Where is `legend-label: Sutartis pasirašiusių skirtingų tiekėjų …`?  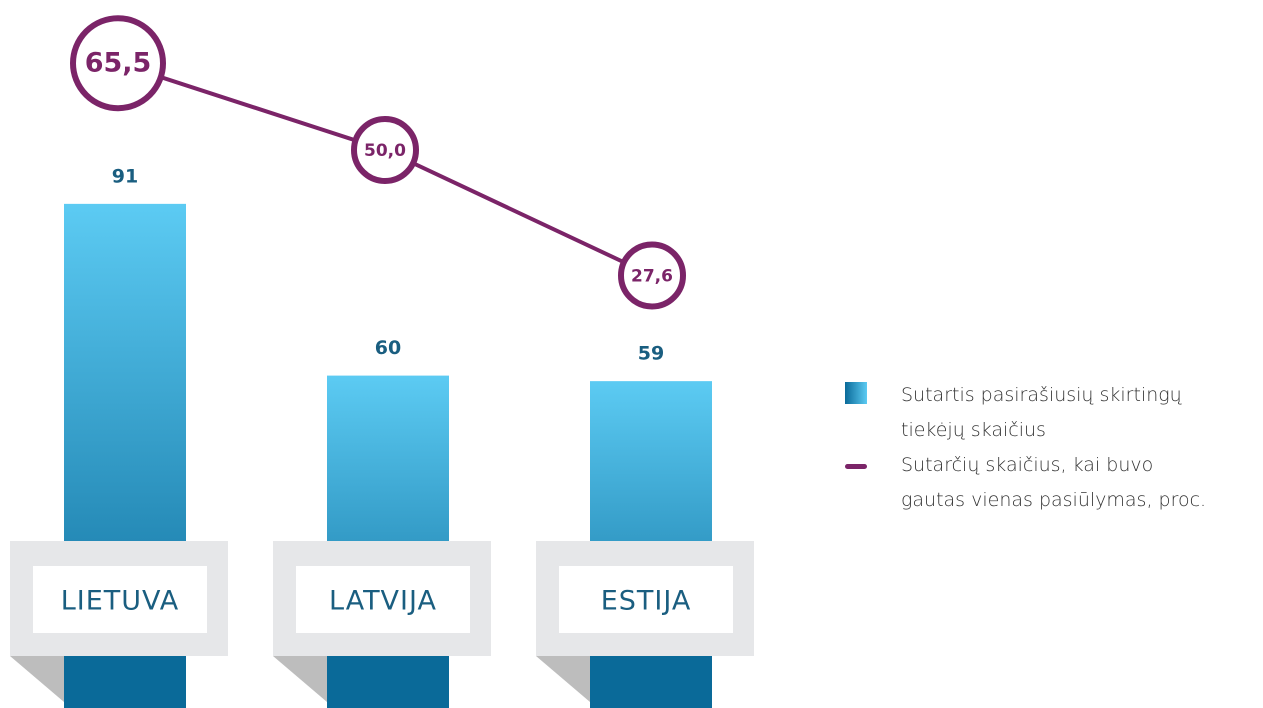
legend-label: Sutartis pasirašiusių skirtingų tiekėjų … is located at coordinates (1041, 412).